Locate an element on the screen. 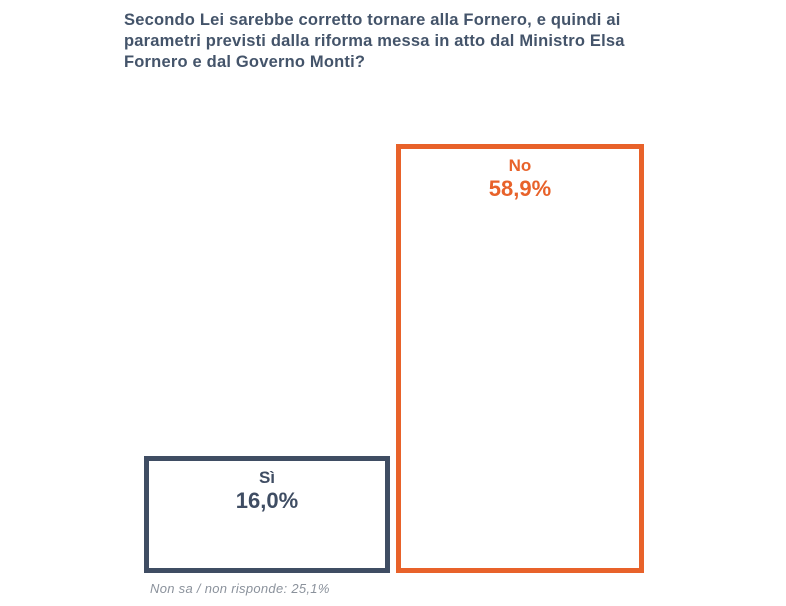 The image size is (786, 606). bar-no-category-label: No is located at coordinates (520, 165).